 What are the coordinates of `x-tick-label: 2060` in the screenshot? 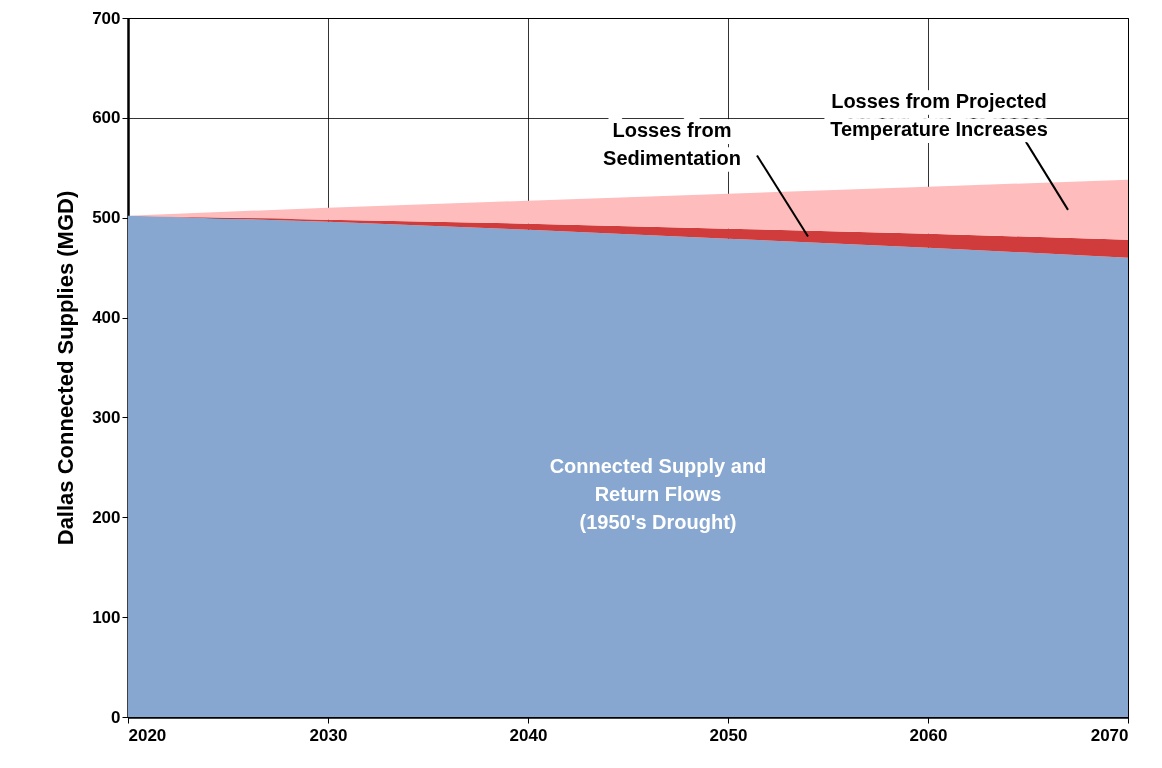 It's located at (928, 735).